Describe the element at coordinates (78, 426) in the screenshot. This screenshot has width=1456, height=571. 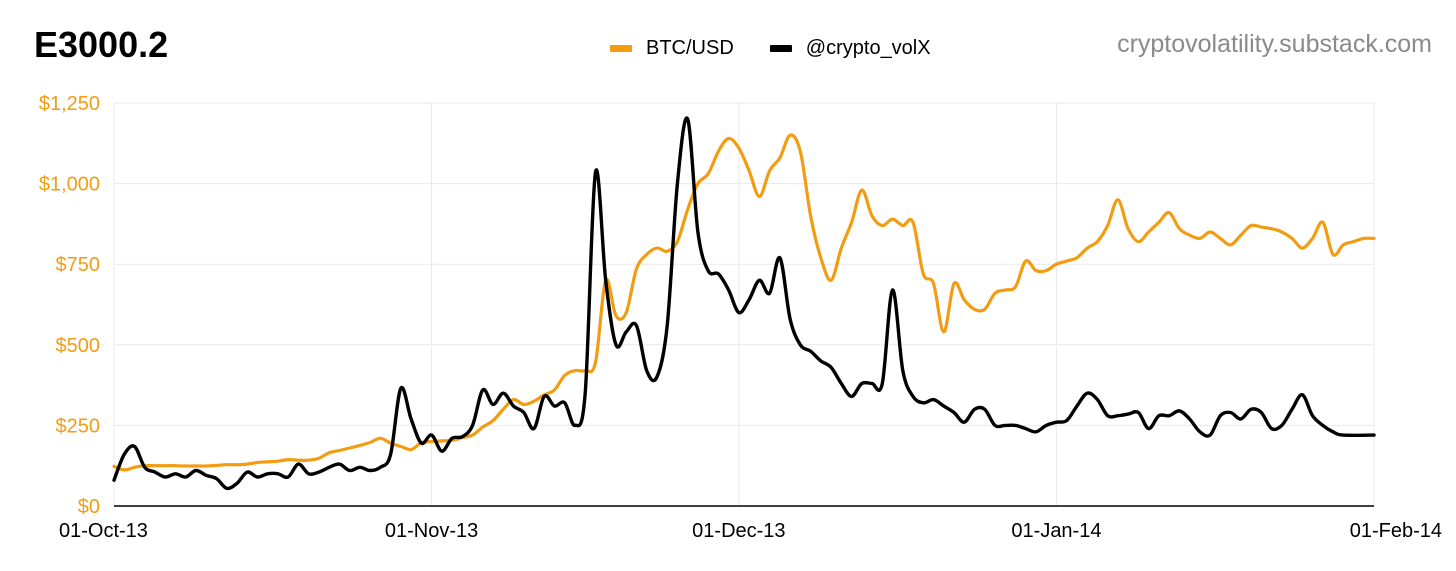
I see `y-tick-label: $250` at that location.